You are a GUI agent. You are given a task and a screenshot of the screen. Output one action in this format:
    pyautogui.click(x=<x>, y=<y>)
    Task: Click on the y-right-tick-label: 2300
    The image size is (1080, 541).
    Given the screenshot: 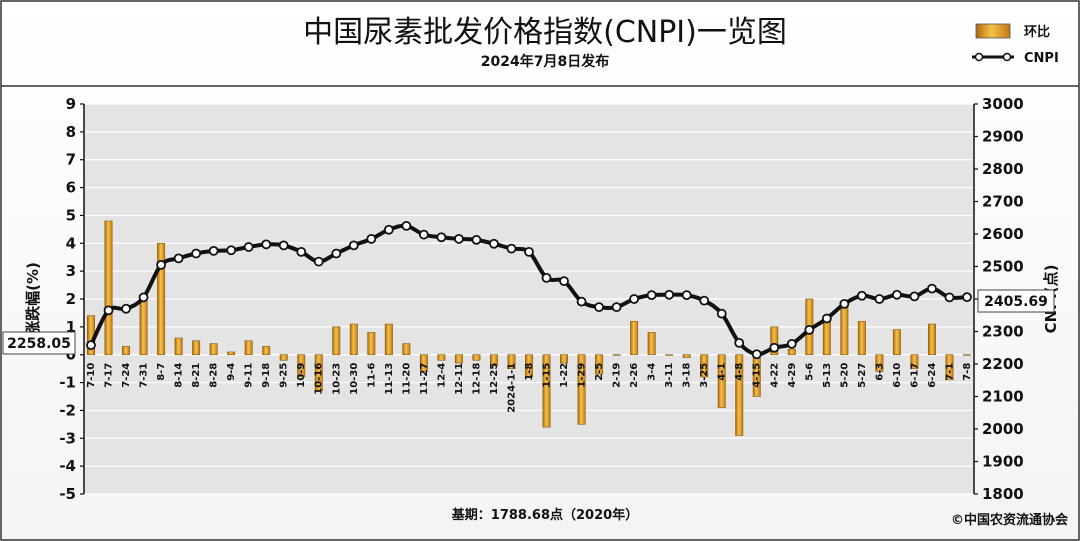 What is the action you would take?
    pyautogui.click(x=1003, y=332)
    